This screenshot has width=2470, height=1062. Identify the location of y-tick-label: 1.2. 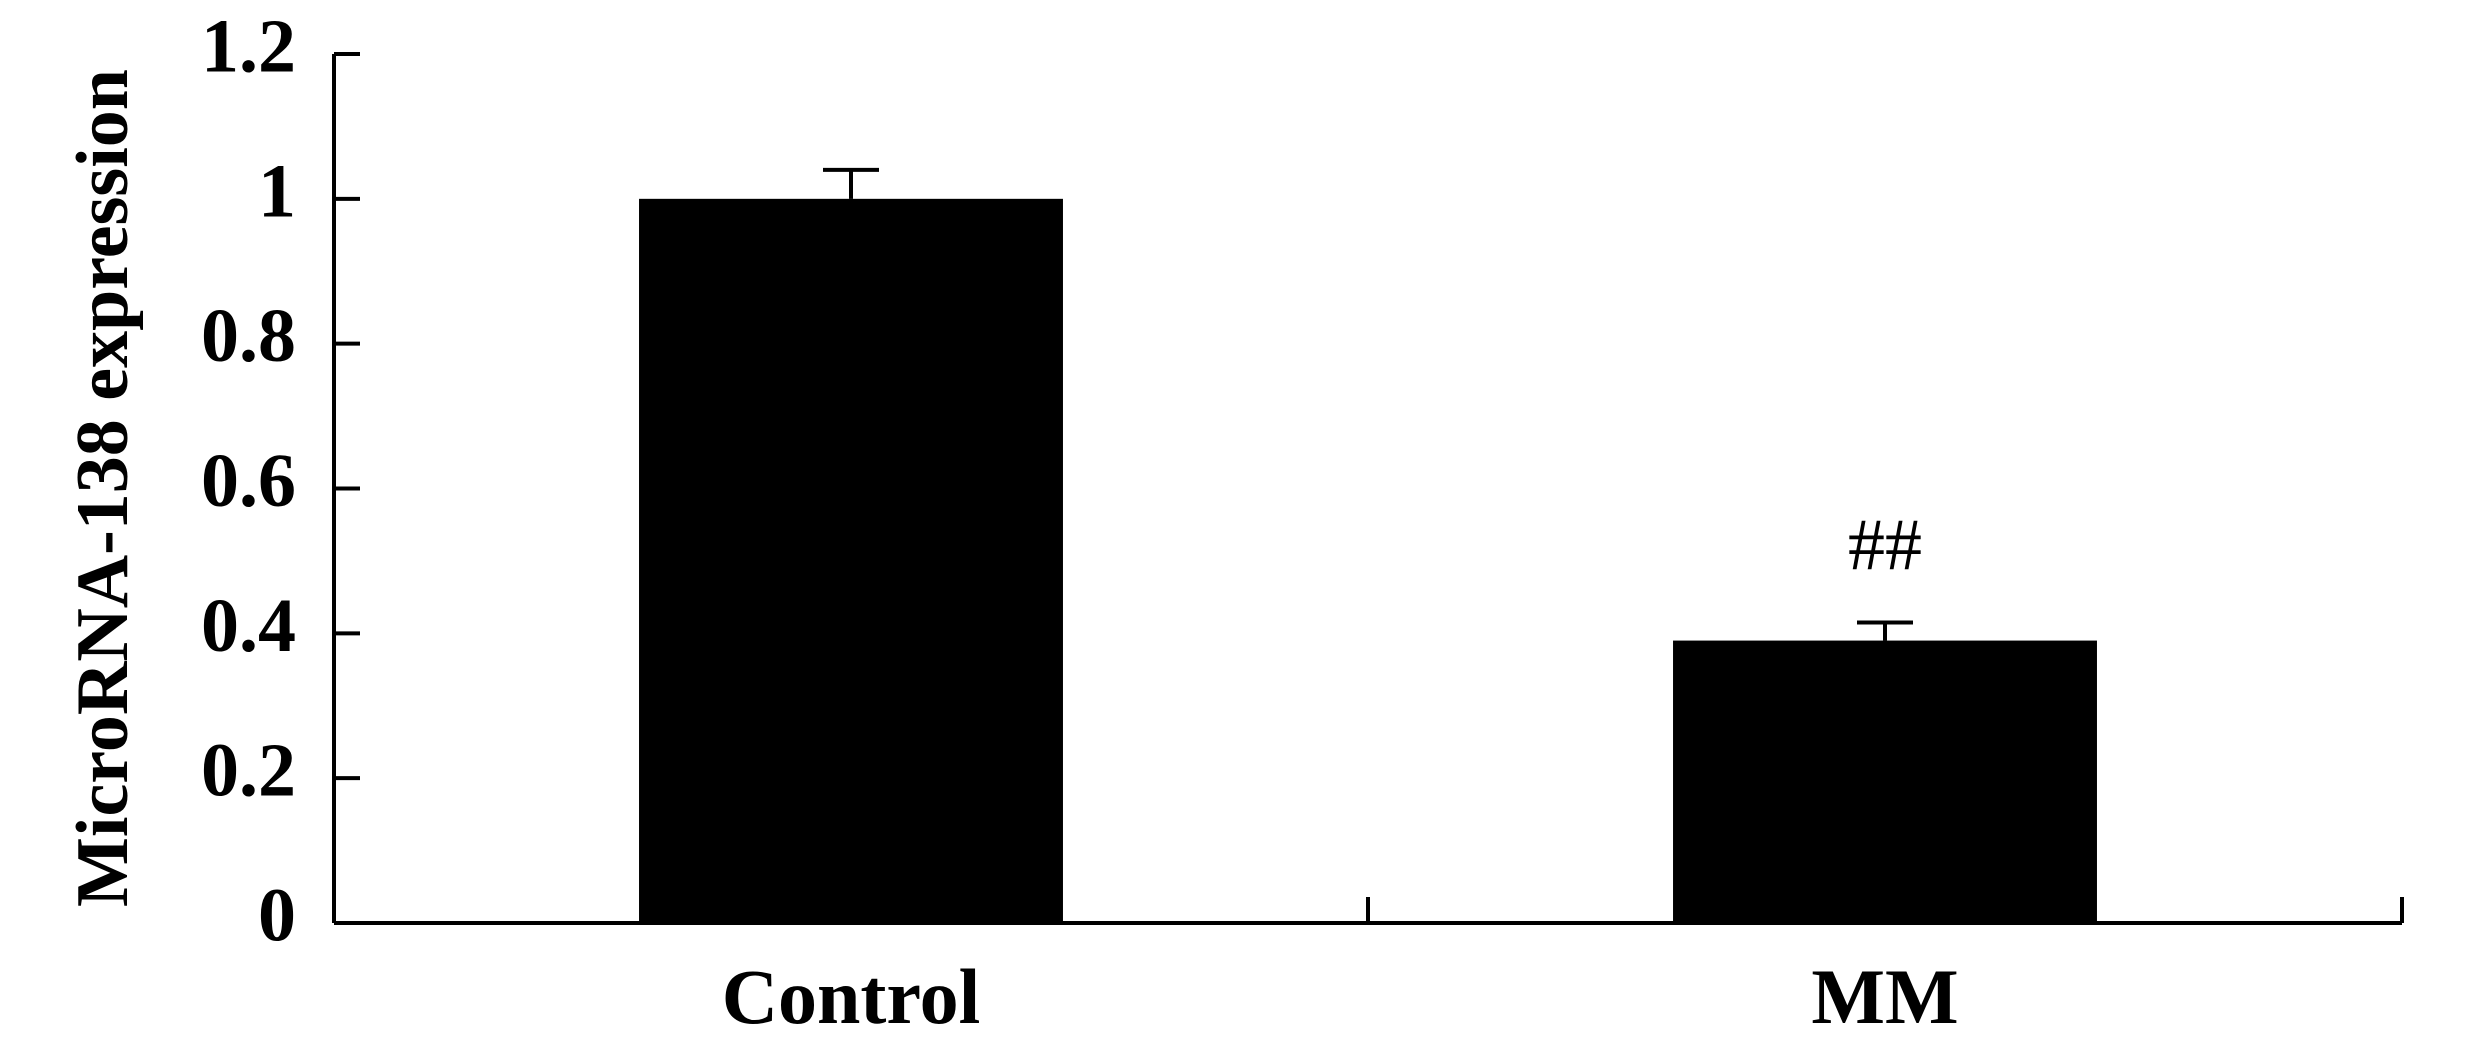
(248, 46).